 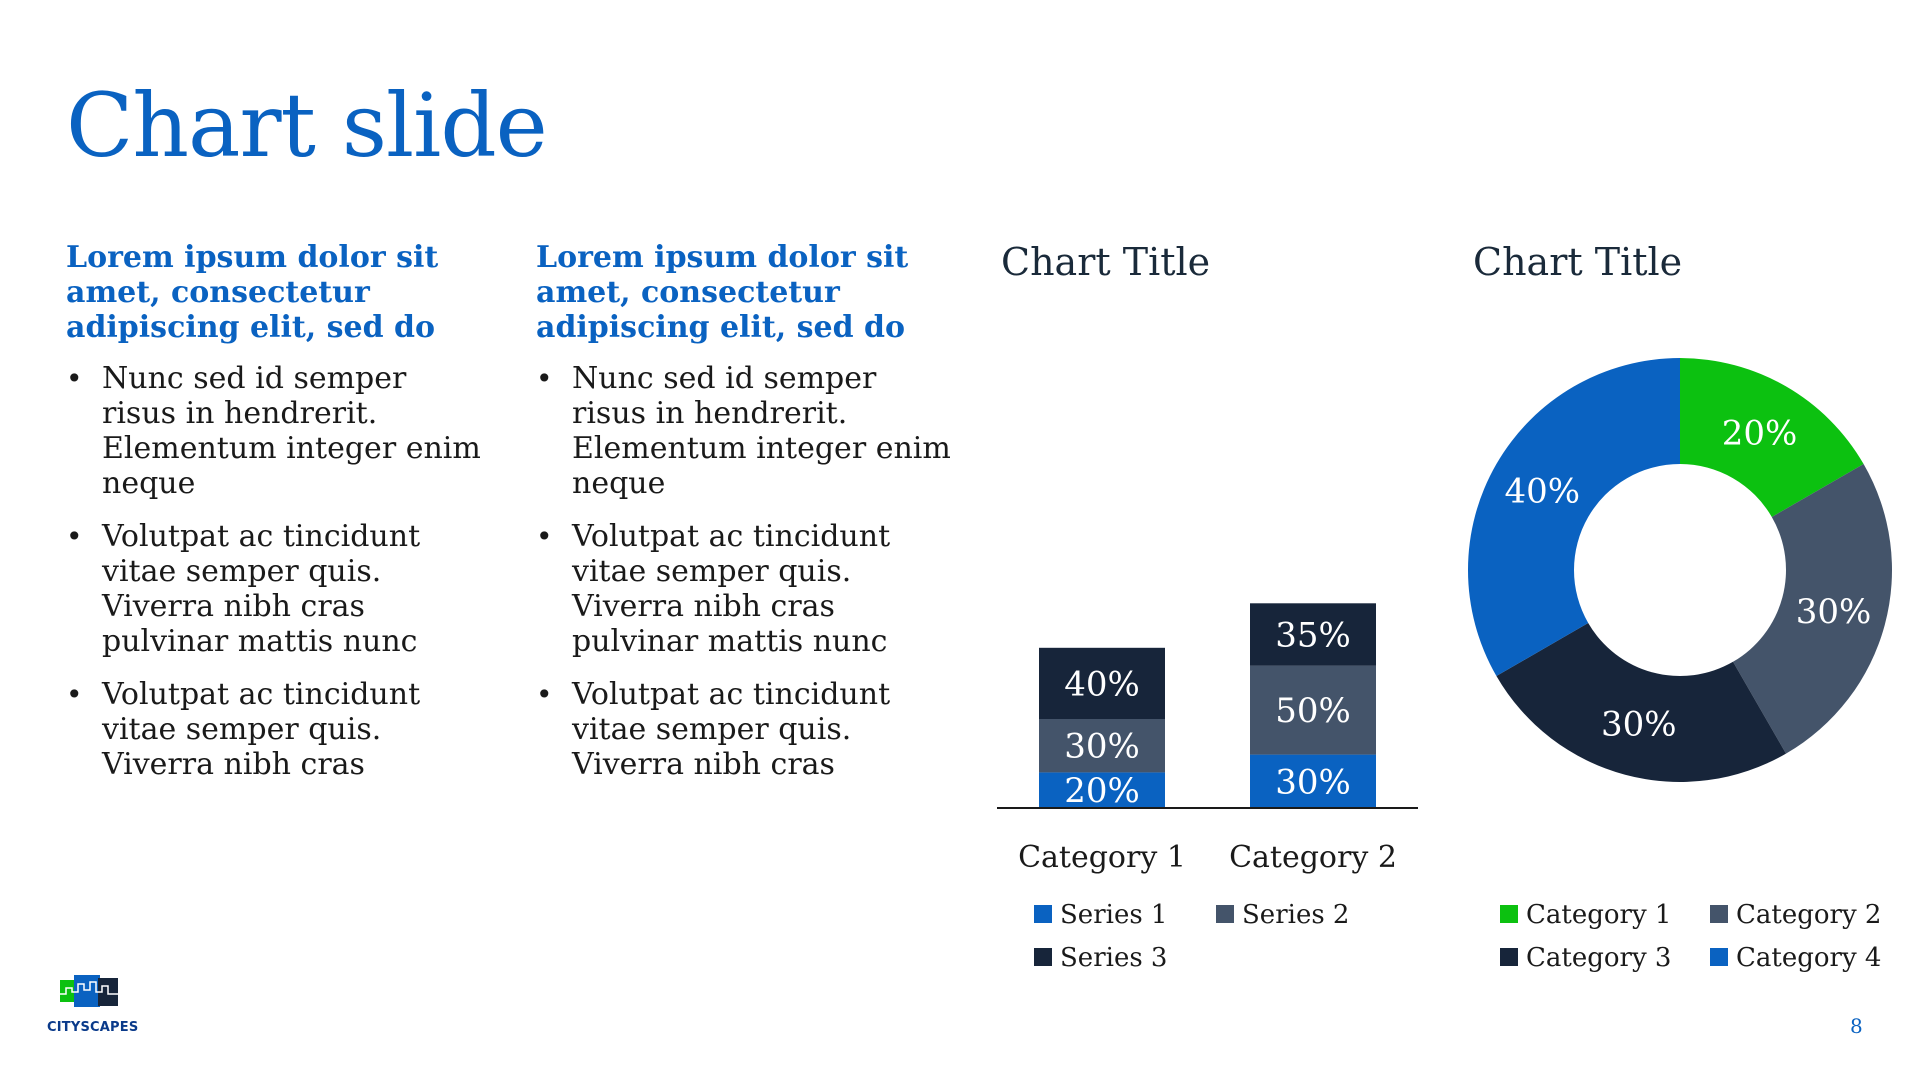 I want to click on legend-item: Series 3, so click(x=1100, y=958).